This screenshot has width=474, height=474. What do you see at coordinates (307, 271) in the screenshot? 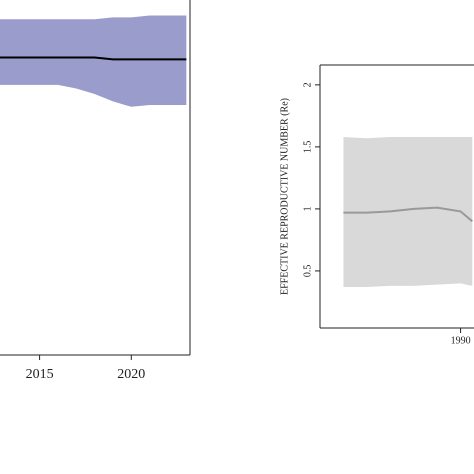
I see `y-tick-label: 0.5` at bounding box center [307, 271].